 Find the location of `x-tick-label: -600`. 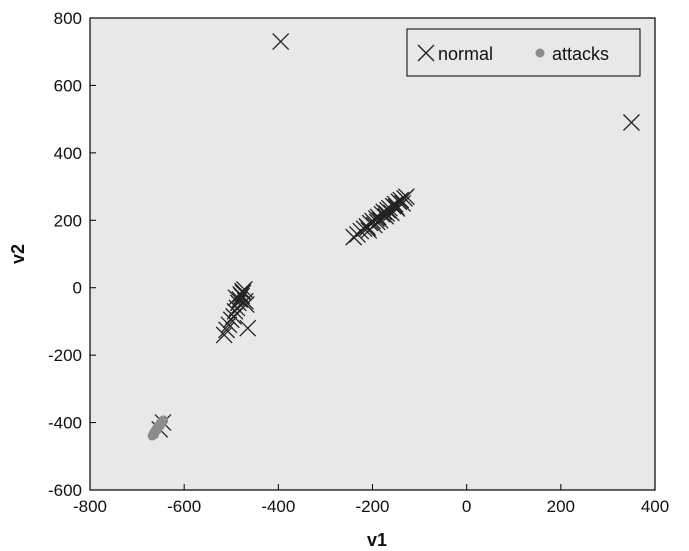

x-tick-label: -600 is located at coordinates (184, 506).